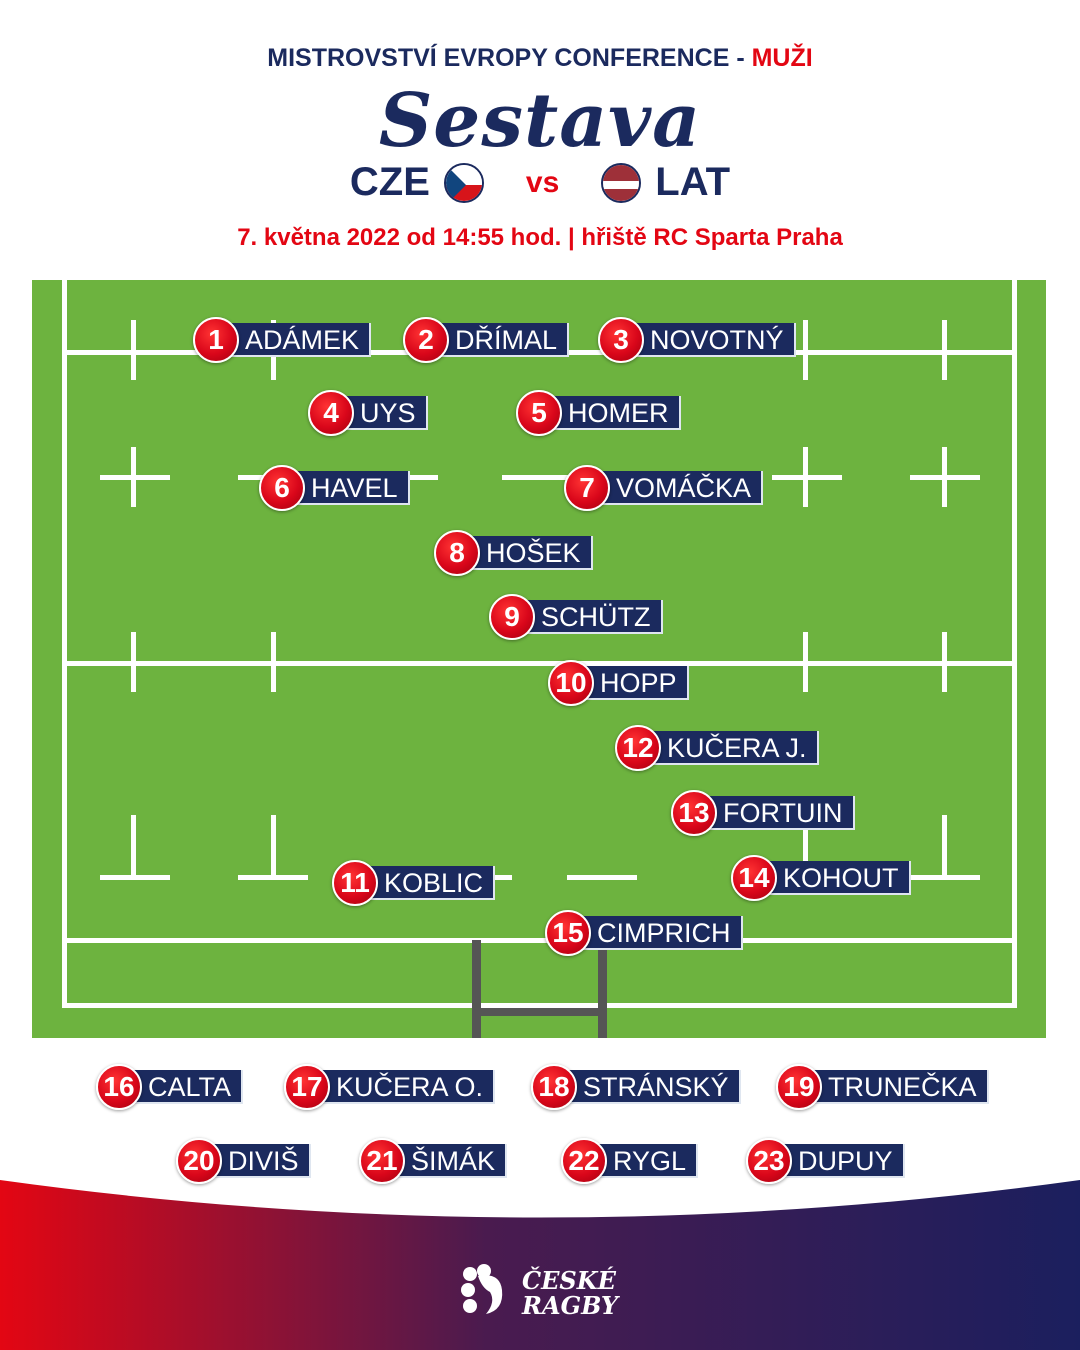 Image resolution: width=1080 pixels, height=1350 pixels. I want to click on jersey-number: 18, so click(554, 1087).